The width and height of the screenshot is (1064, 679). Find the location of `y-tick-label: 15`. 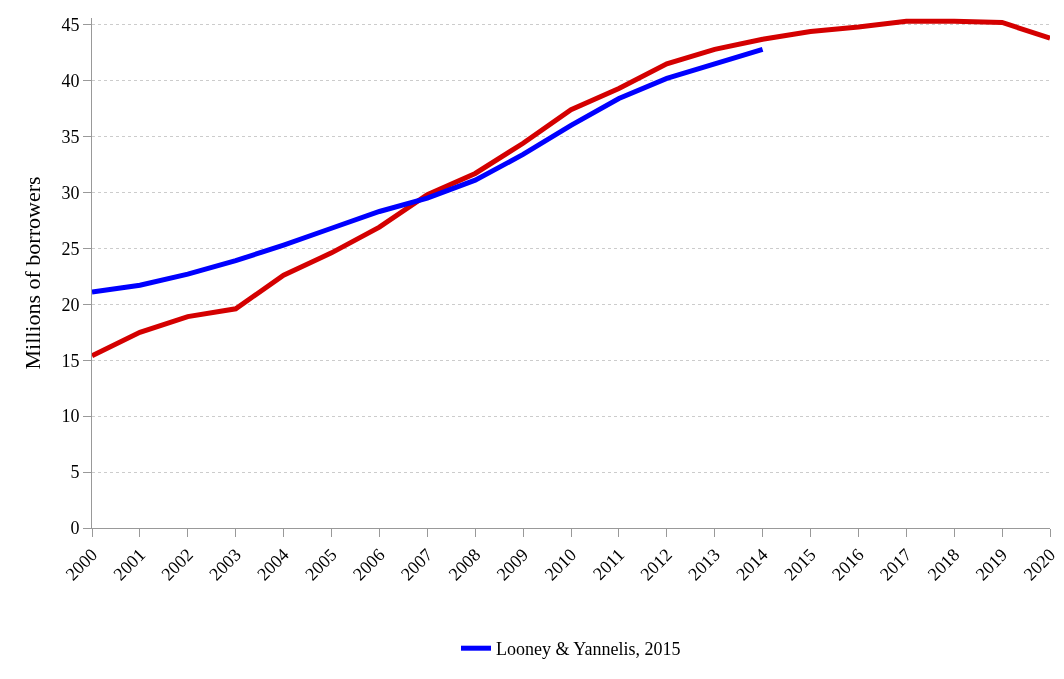

y-tick-label: 15 is located at coordinates (70, 360).